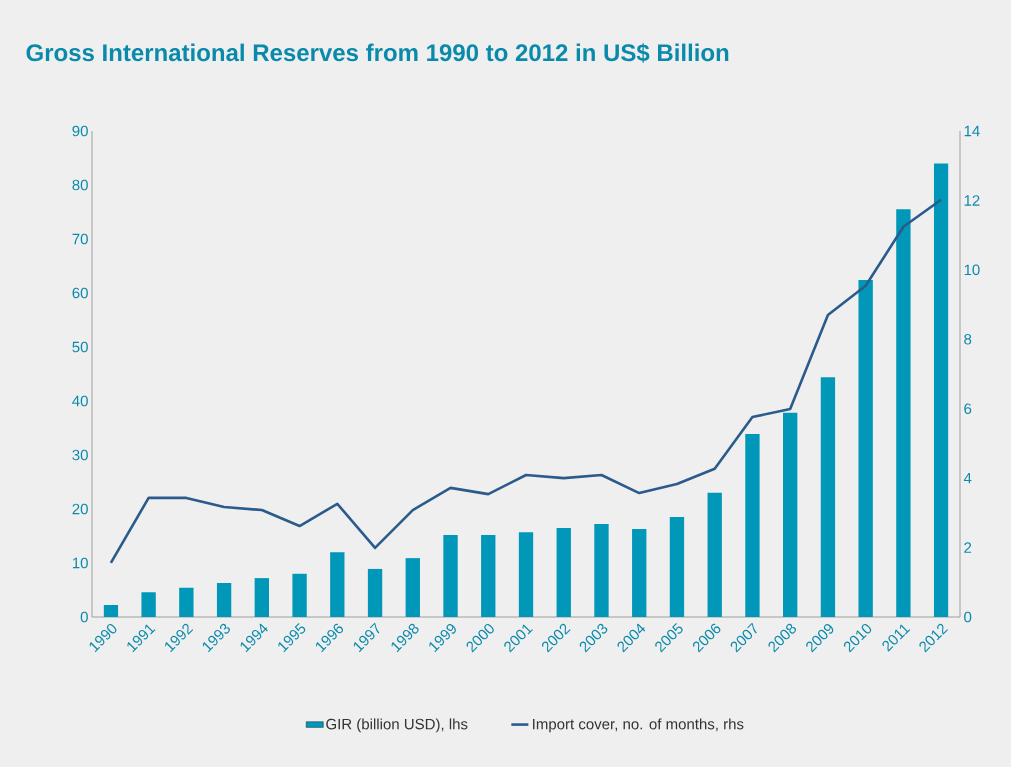  What do you see at coordinates (377, 53) in the screenshot?
I see `chart-title: Gross International Reserves from 1990 to 2012 in US$ Billion` at bounding box center [377, 53].